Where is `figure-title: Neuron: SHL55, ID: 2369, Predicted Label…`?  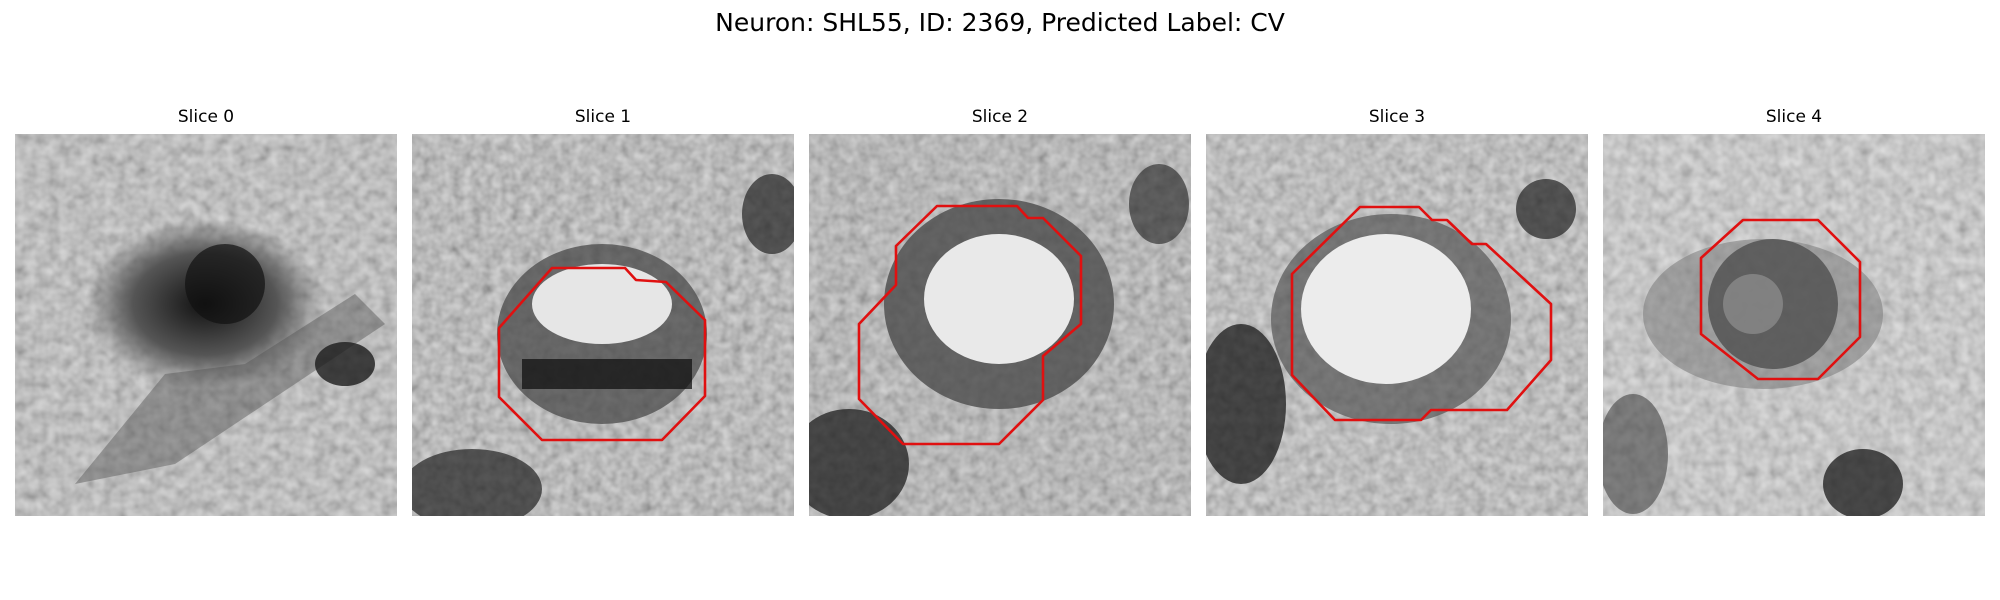 figure-title: Neuron: SHL55, ID: 2369, Predicted Label… is located at coordinates (1000, 22).